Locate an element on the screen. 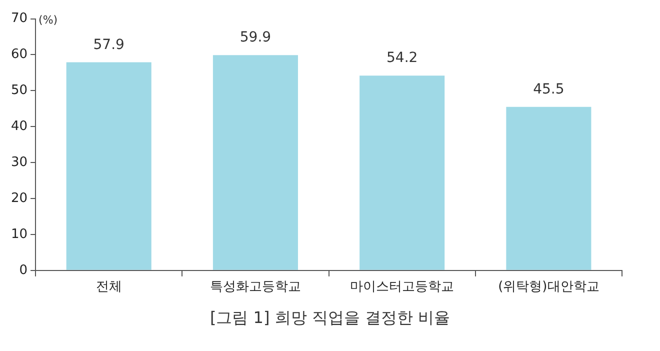 This screenshot has width=660, height=351. y-tick-label: 40 is located at coordinates (19, 126).